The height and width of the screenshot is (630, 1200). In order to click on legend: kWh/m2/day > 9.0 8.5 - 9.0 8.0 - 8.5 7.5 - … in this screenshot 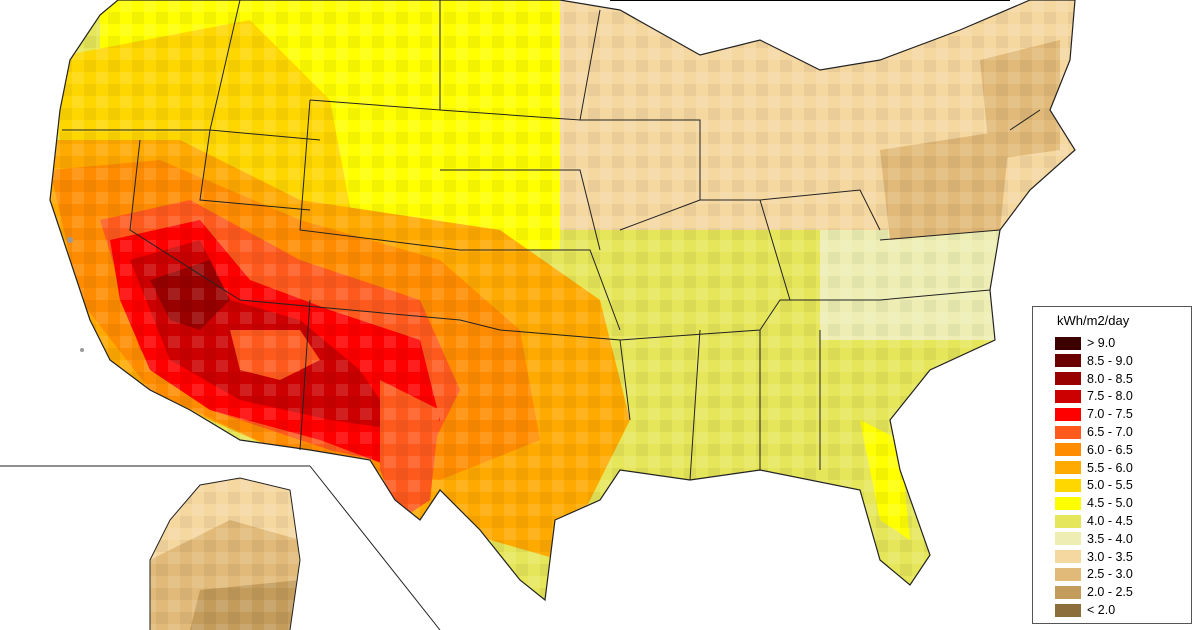, I will do `click(1112, 465)`.